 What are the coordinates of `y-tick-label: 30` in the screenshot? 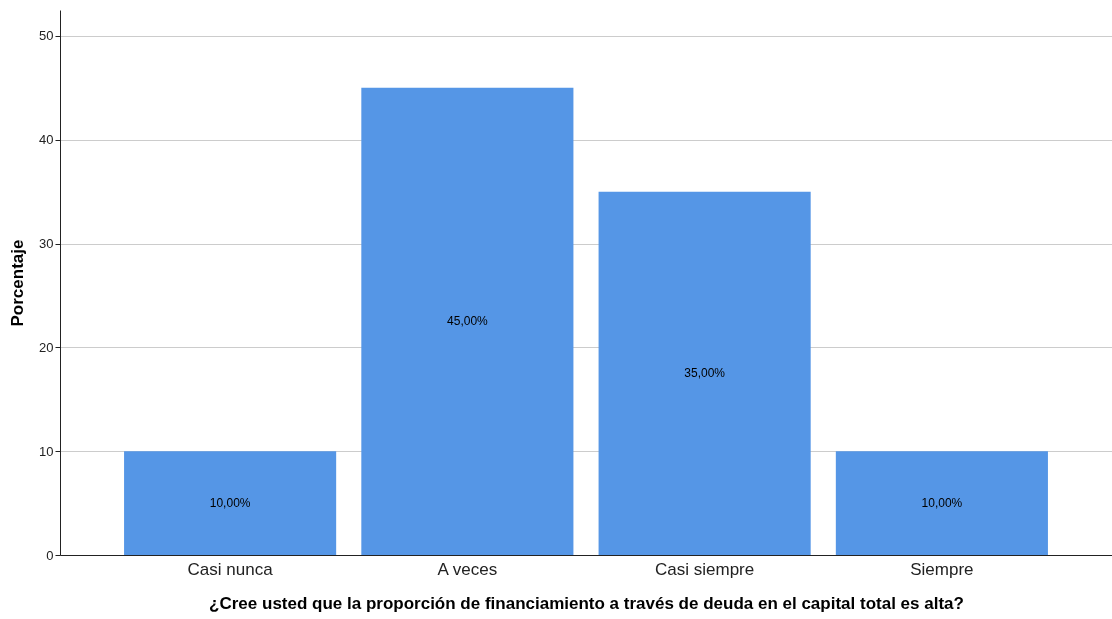 It's located at (46, 244).